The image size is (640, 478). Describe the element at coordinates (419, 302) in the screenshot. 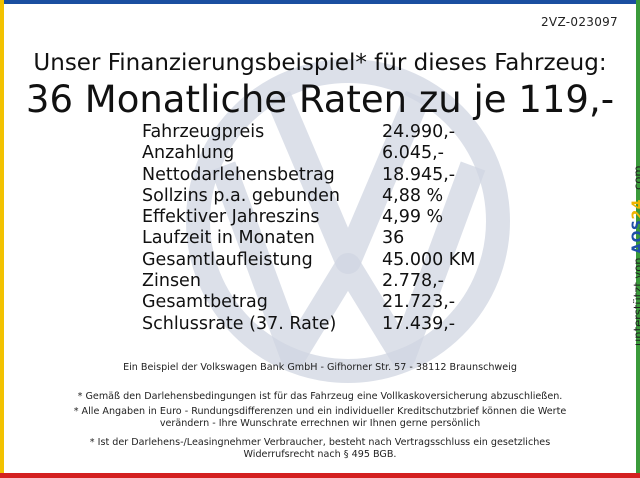

I see `finance-row-value: 21.723,-` at that location.